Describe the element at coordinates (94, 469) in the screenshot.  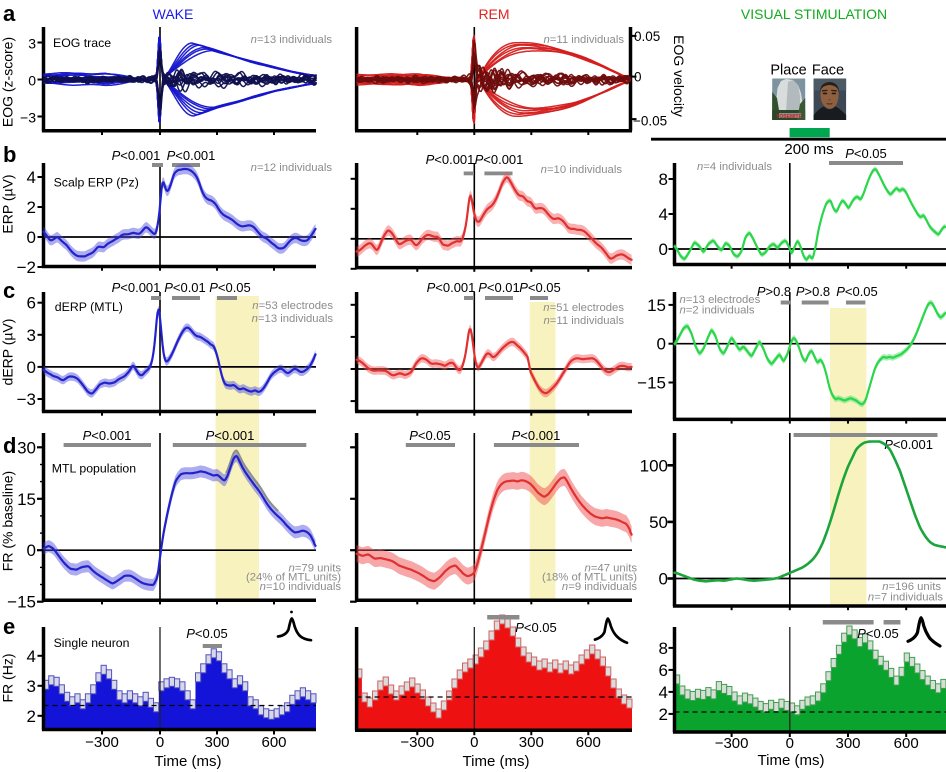
I see `svg-text: MTL population` at that location.